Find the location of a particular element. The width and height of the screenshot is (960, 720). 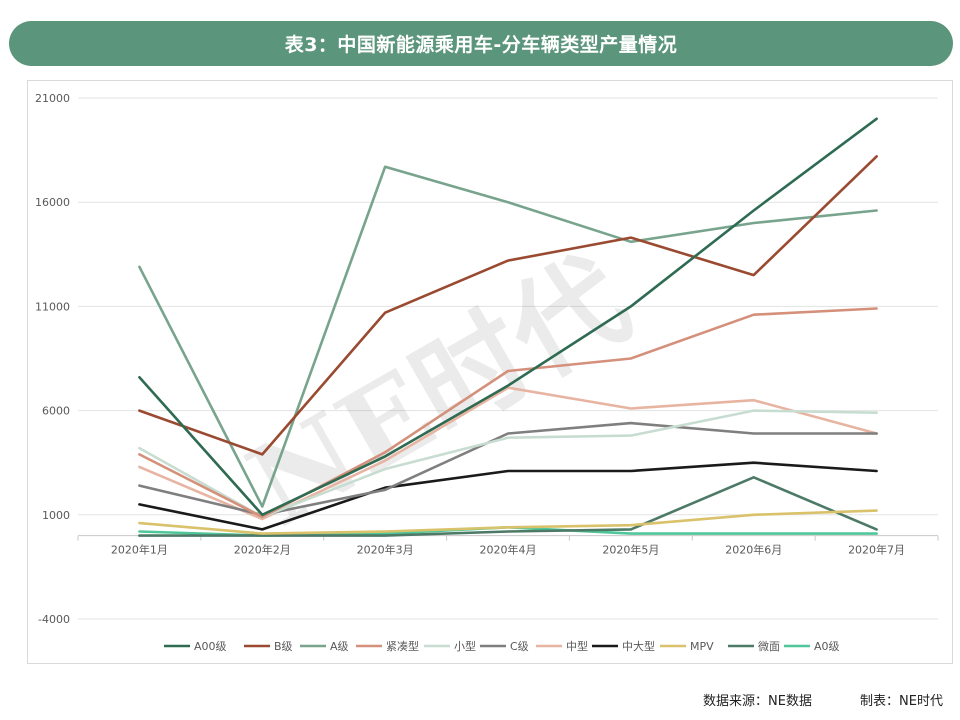

y-tick-label: 11000 is located at coordinates (52, 306).